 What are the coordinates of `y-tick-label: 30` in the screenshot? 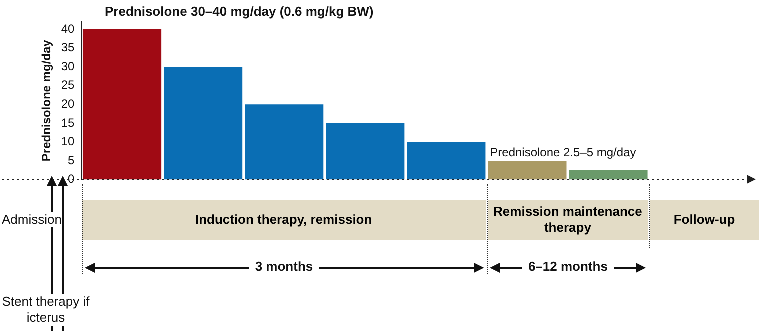 It's located at (68, 66).